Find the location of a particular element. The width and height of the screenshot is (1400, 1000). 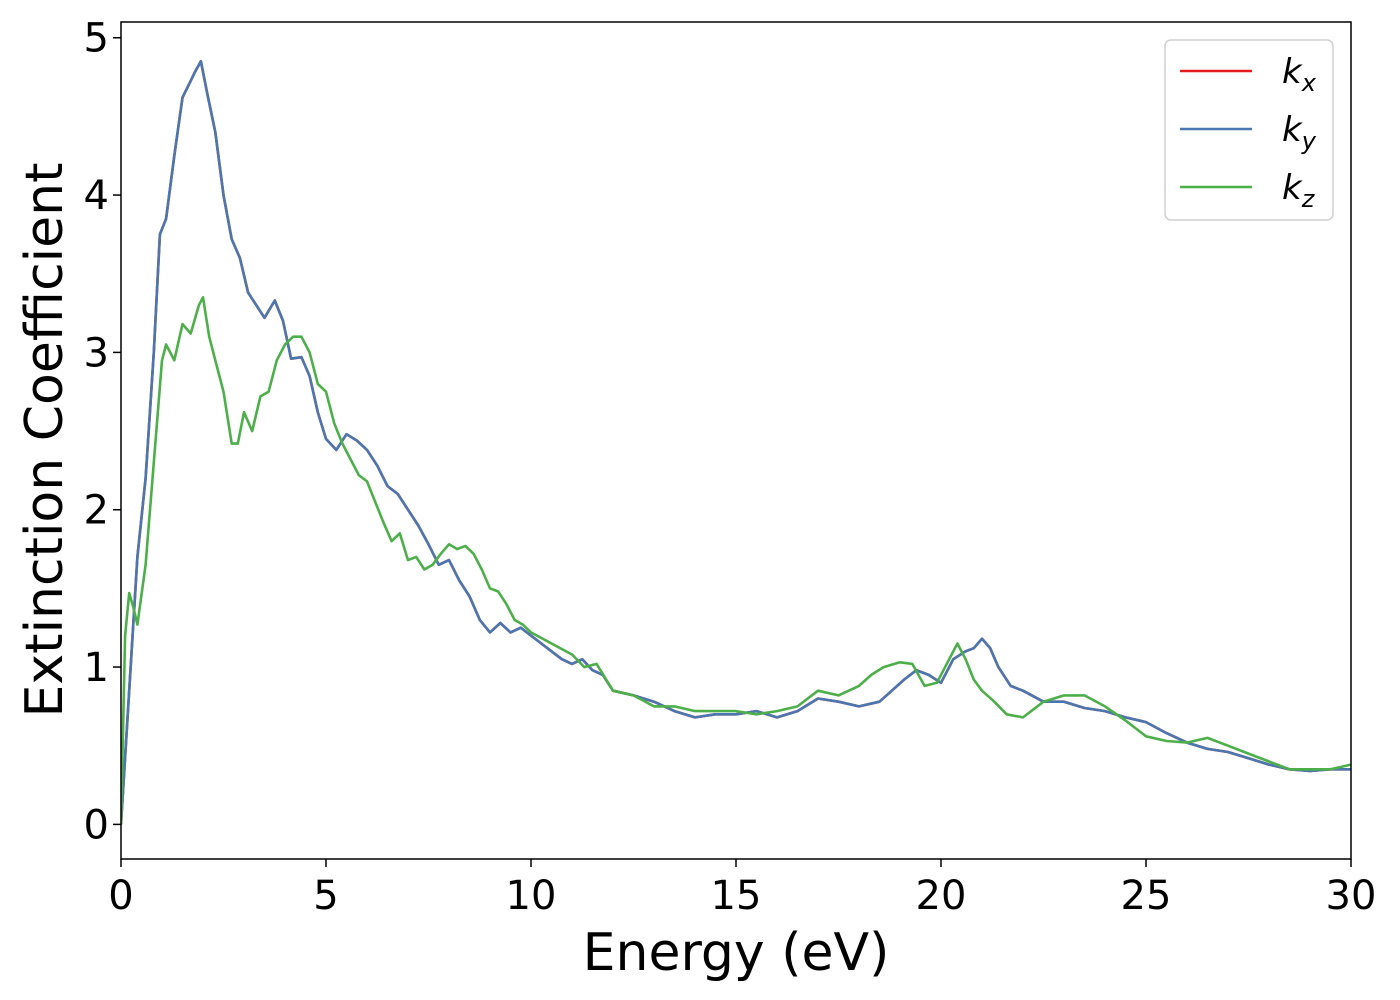

x-tick-label: 25 is located at coordinates (1146, 896).